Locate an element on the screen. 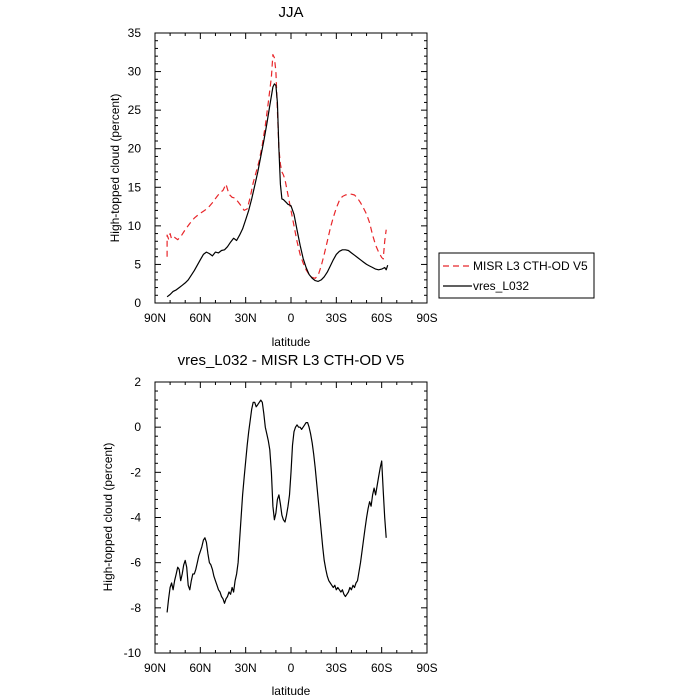  y-axis-label-bottom: High-topped cloud (percent) is located at coordinates (108, 517).